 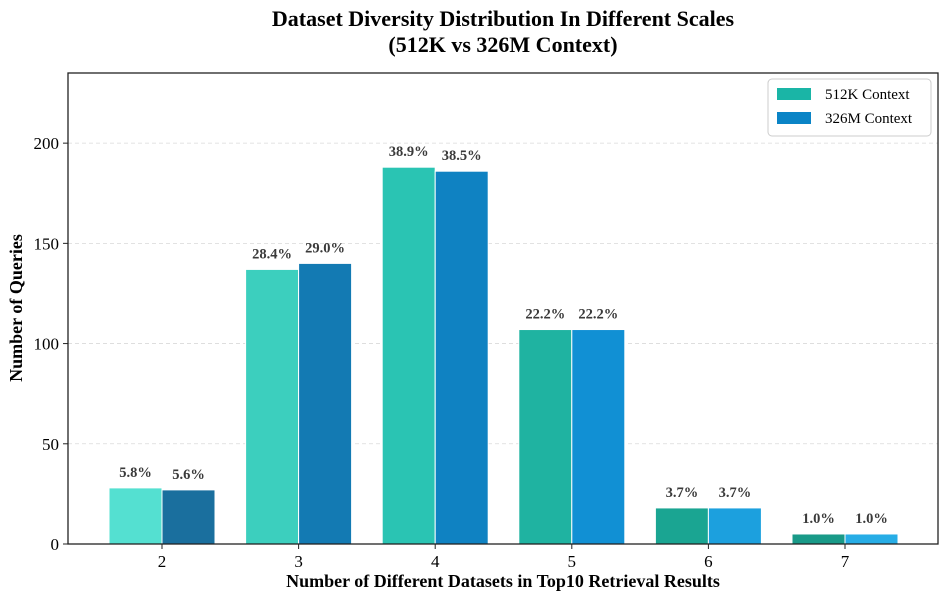 What do you see at coordinates (572, 561) in the screenshot?
I see `x-tick-label: 5` at bounding box center [572, 561].